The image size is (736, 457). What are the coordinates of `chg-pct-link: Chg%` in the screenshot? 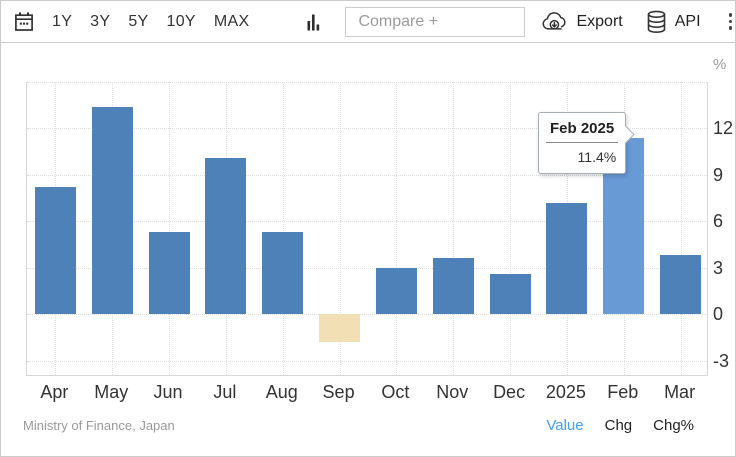 It's located at (673, 425).